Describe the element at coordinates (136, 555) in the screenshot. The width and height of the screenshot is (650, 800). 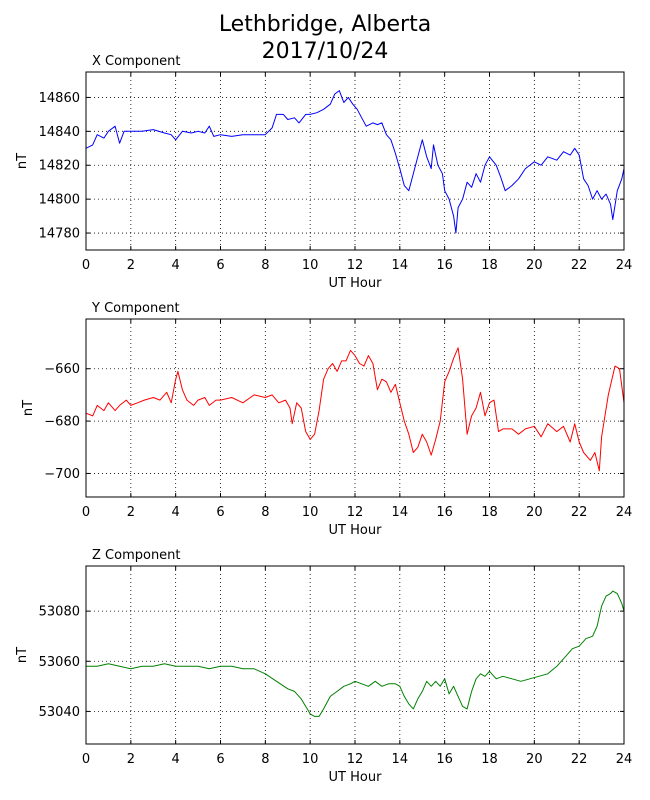
I see `panel-title: Z Component` at that location.